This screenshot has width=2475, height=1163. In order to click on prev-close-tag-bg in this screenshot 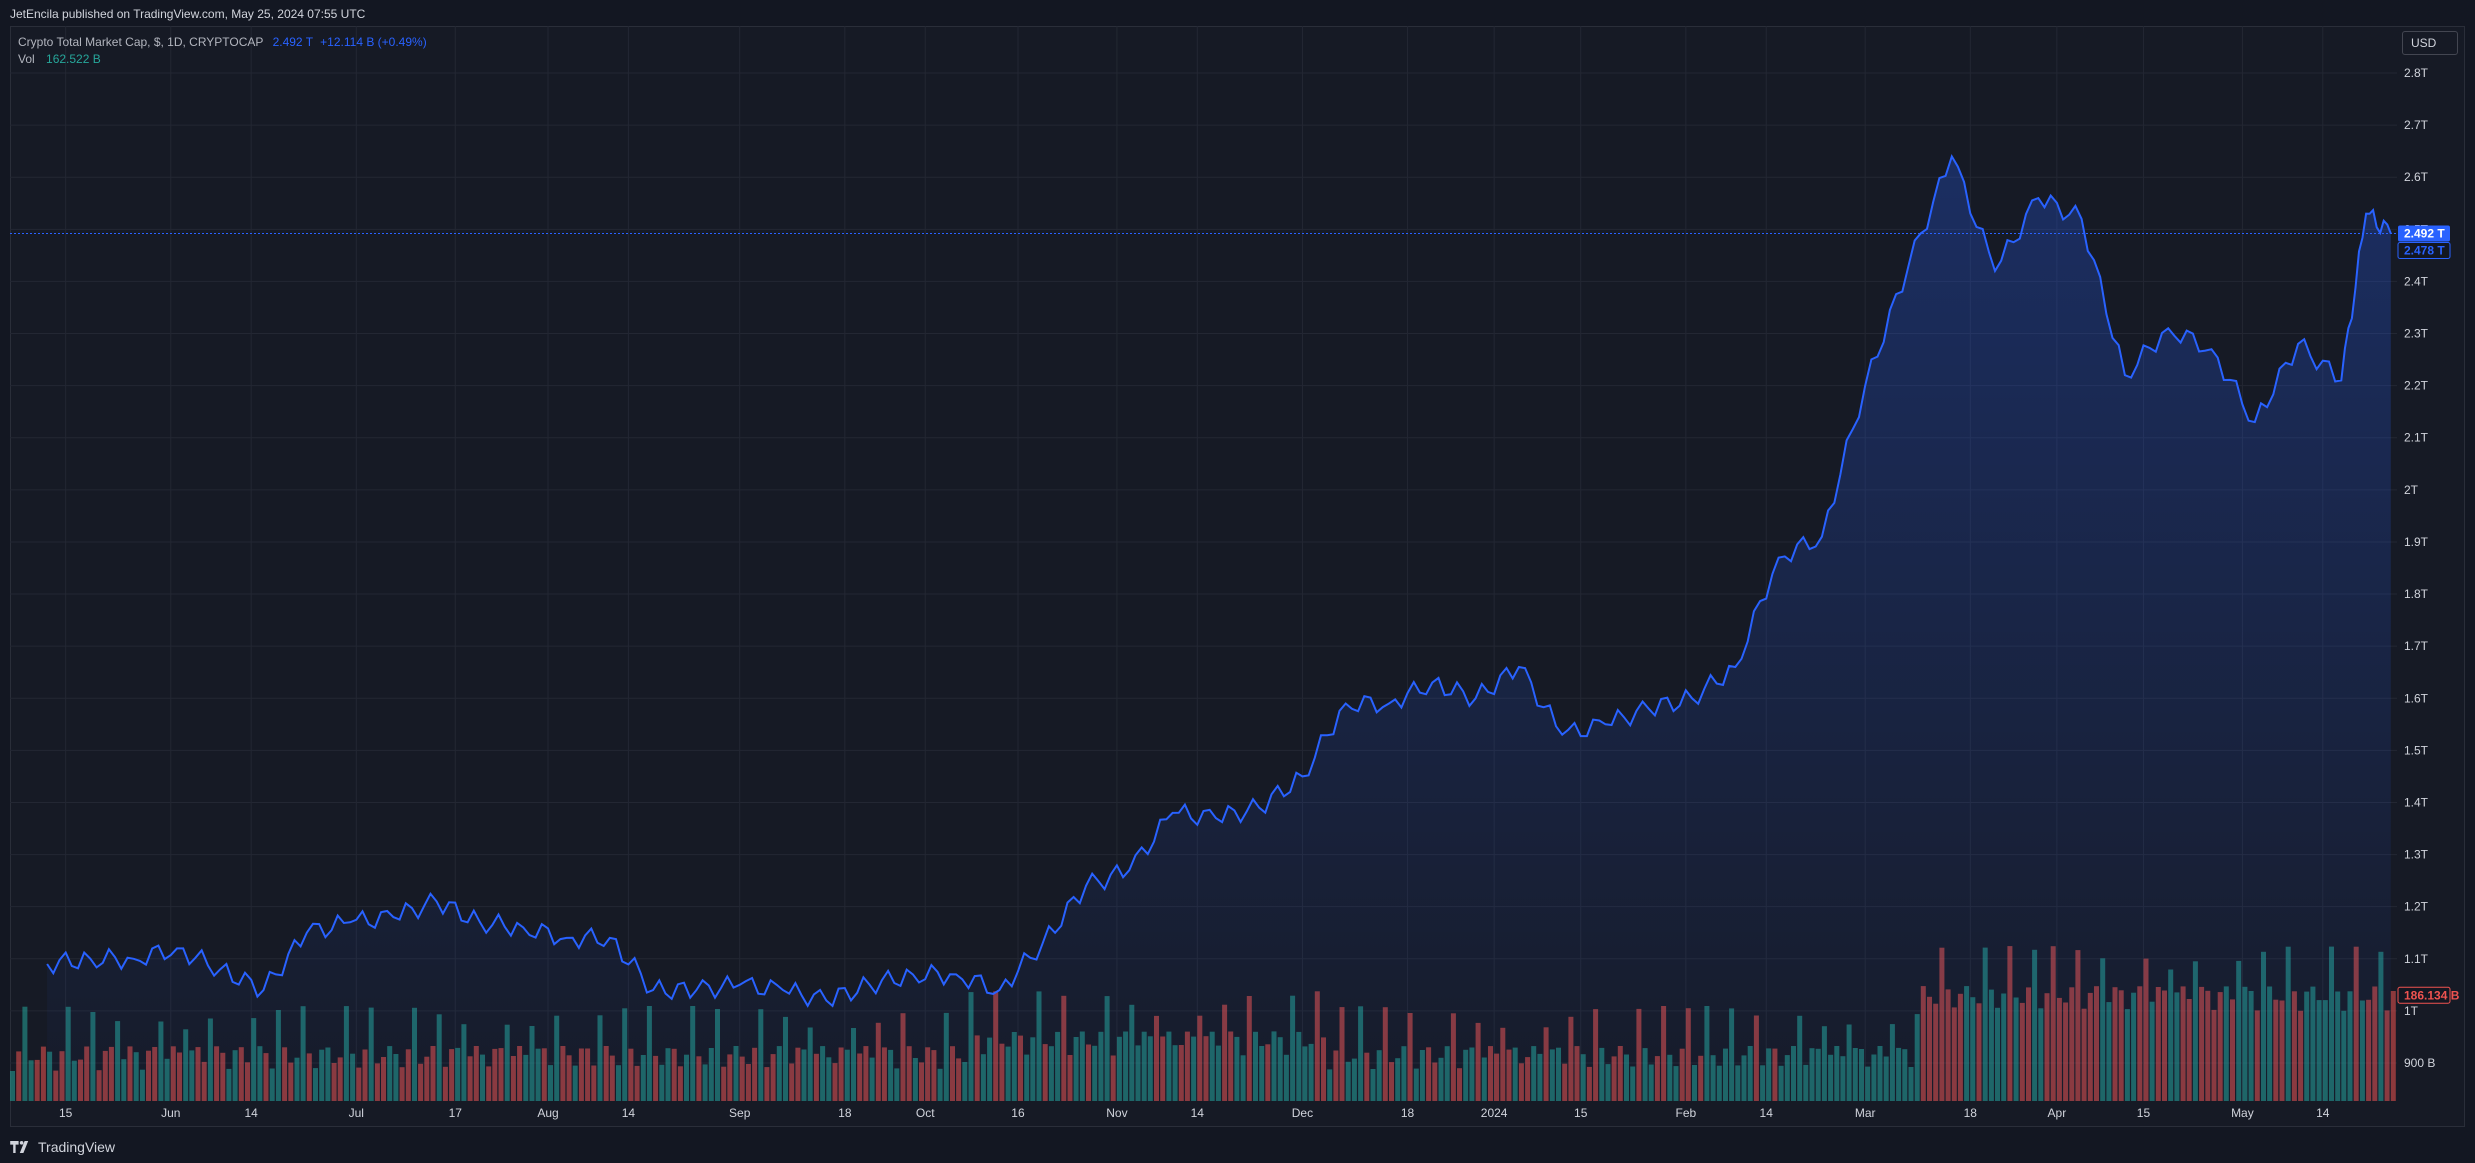, I will do `click(2424, 250)`.